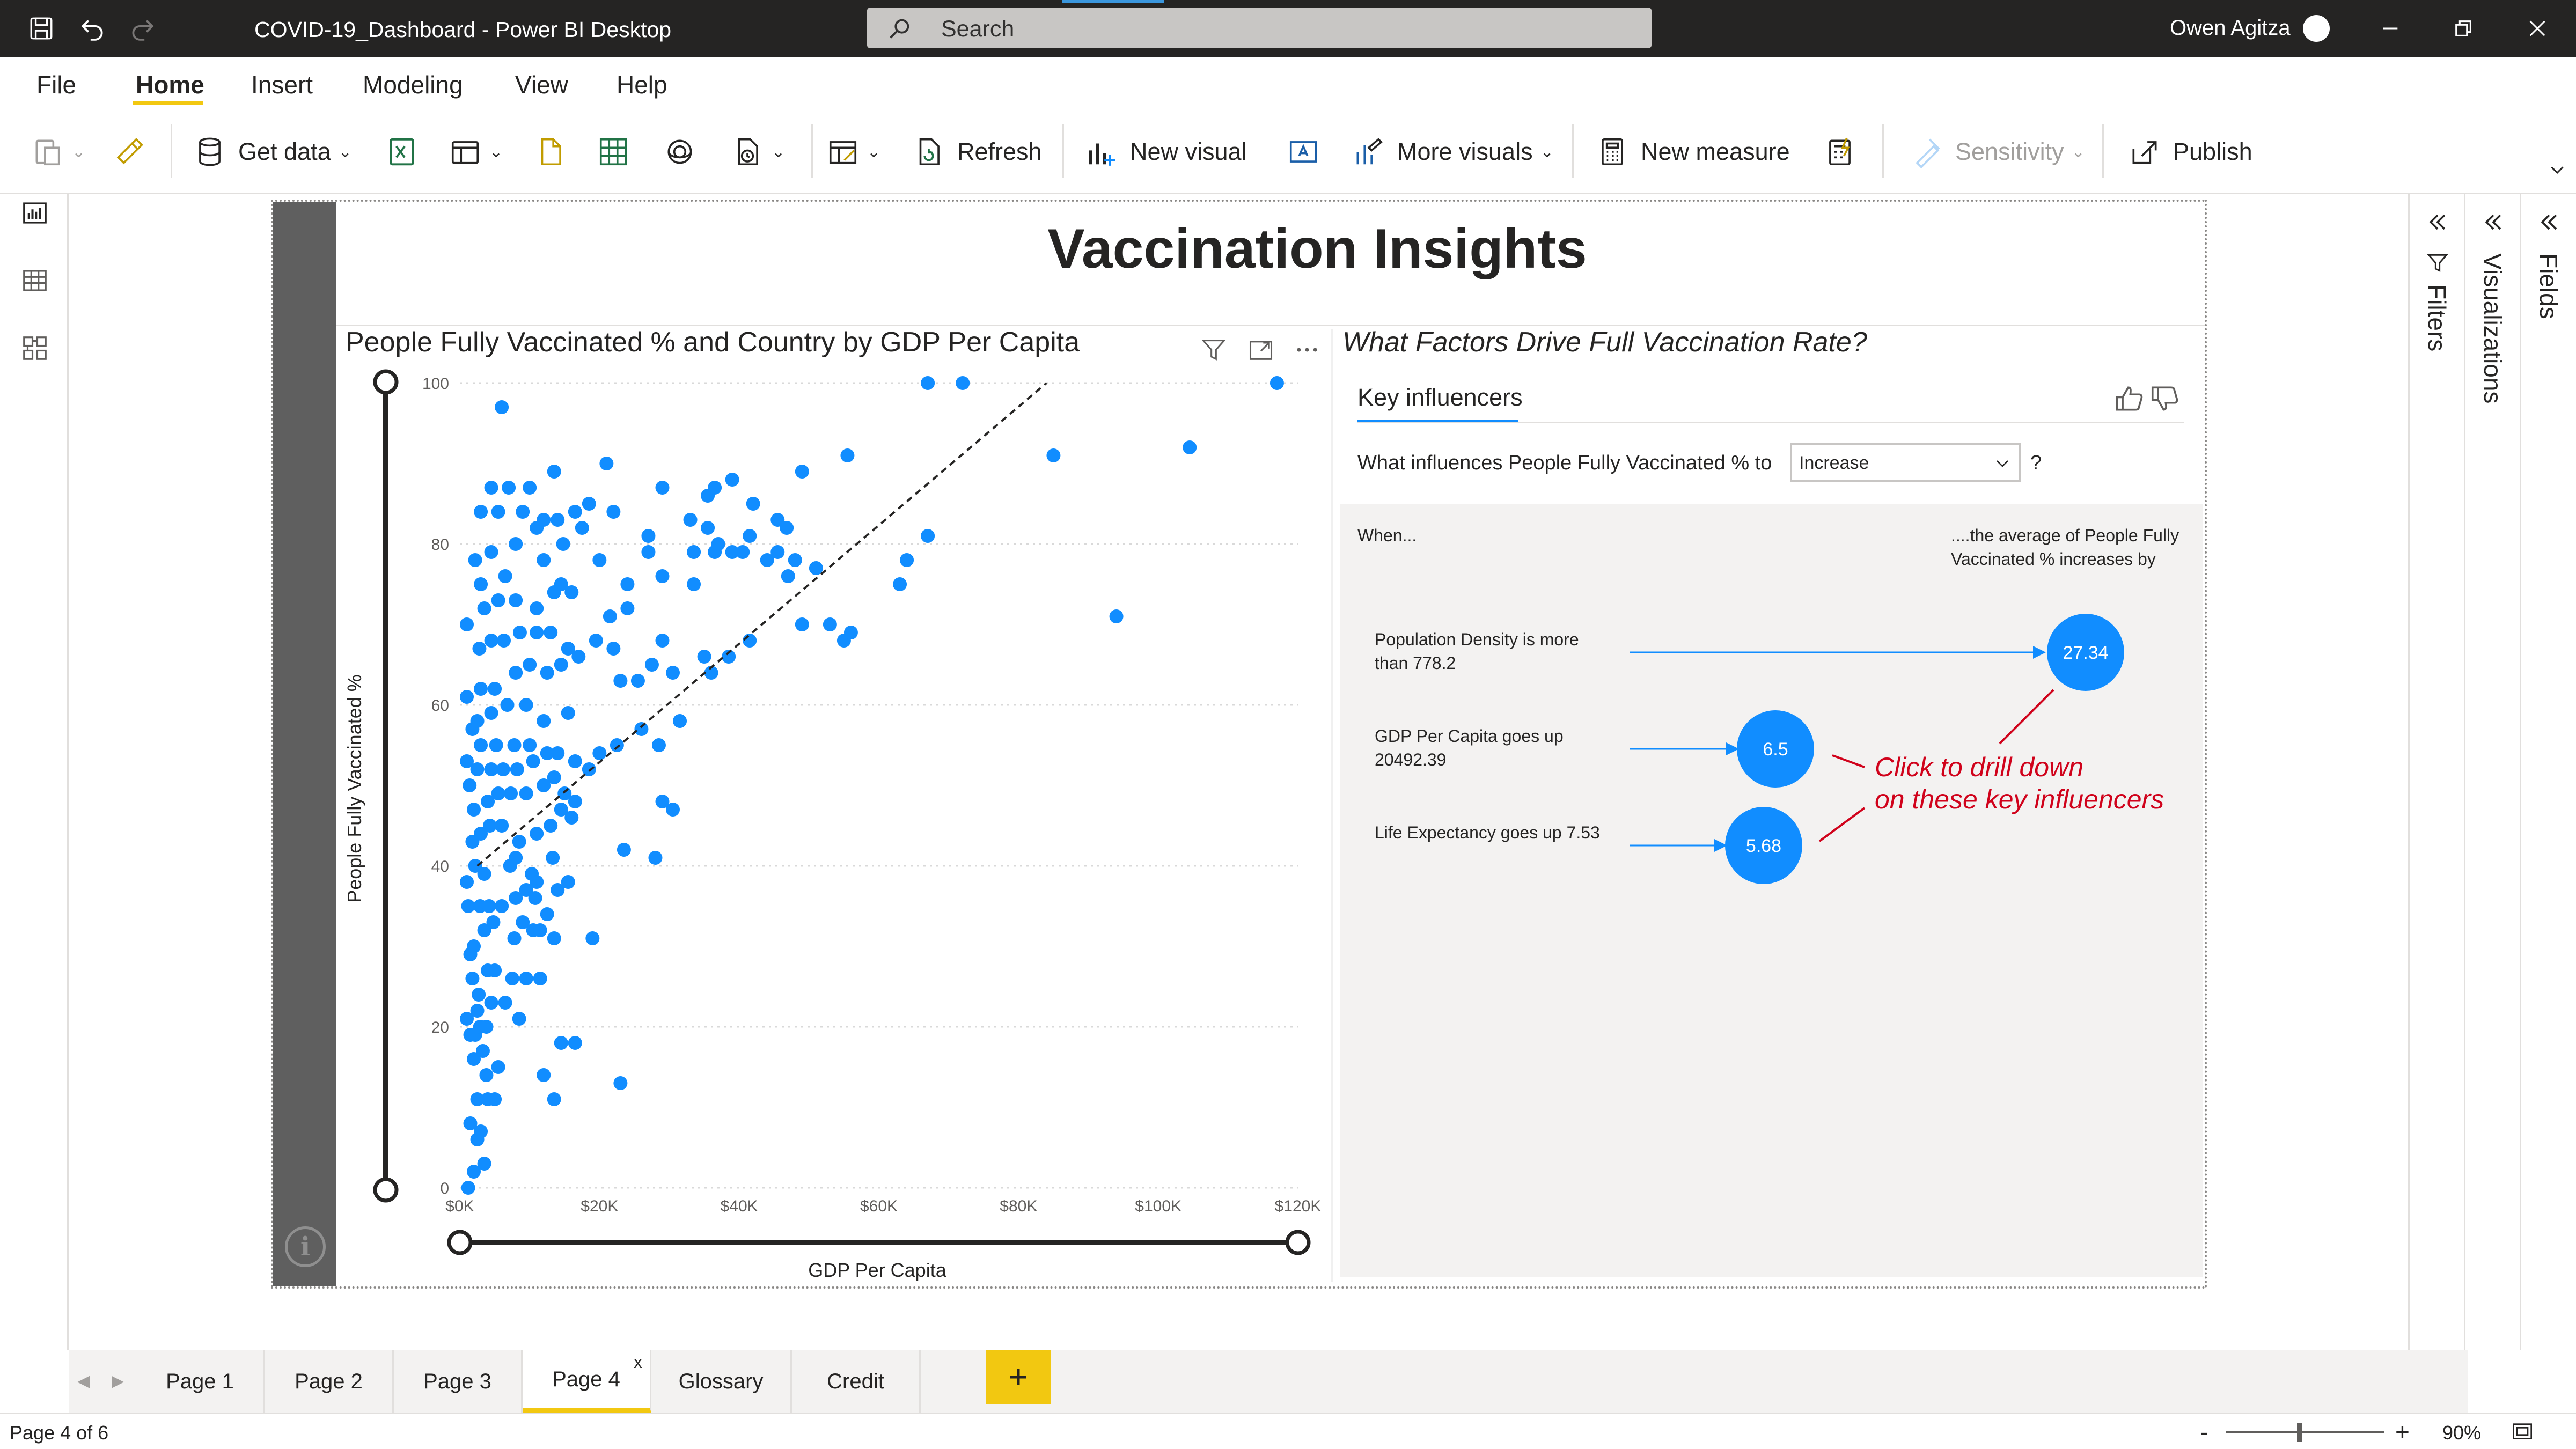 This screenshot has height=1449, width=2576. Describe the element at coordinates (587, 1381) in the screenshot. I see `page-tab-active: Page 4 x` at that location.